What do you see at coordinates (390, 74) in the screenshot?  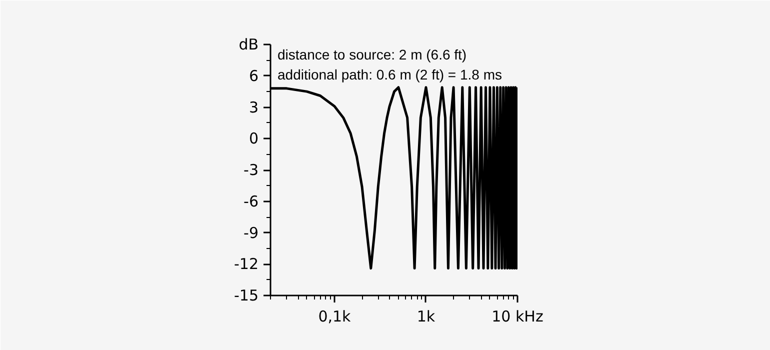 I see `annotation: additional path: 0.6 m (2 ft) = 1.8 ms` at bounding box center [390, 74].